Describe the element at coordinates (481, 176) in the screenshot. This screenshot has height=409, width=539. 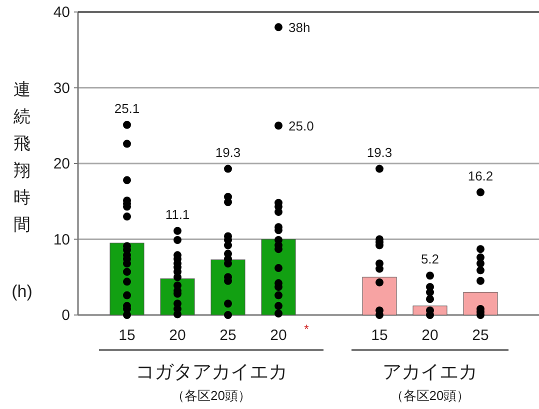
I see `data-label: 16.2` at that location.